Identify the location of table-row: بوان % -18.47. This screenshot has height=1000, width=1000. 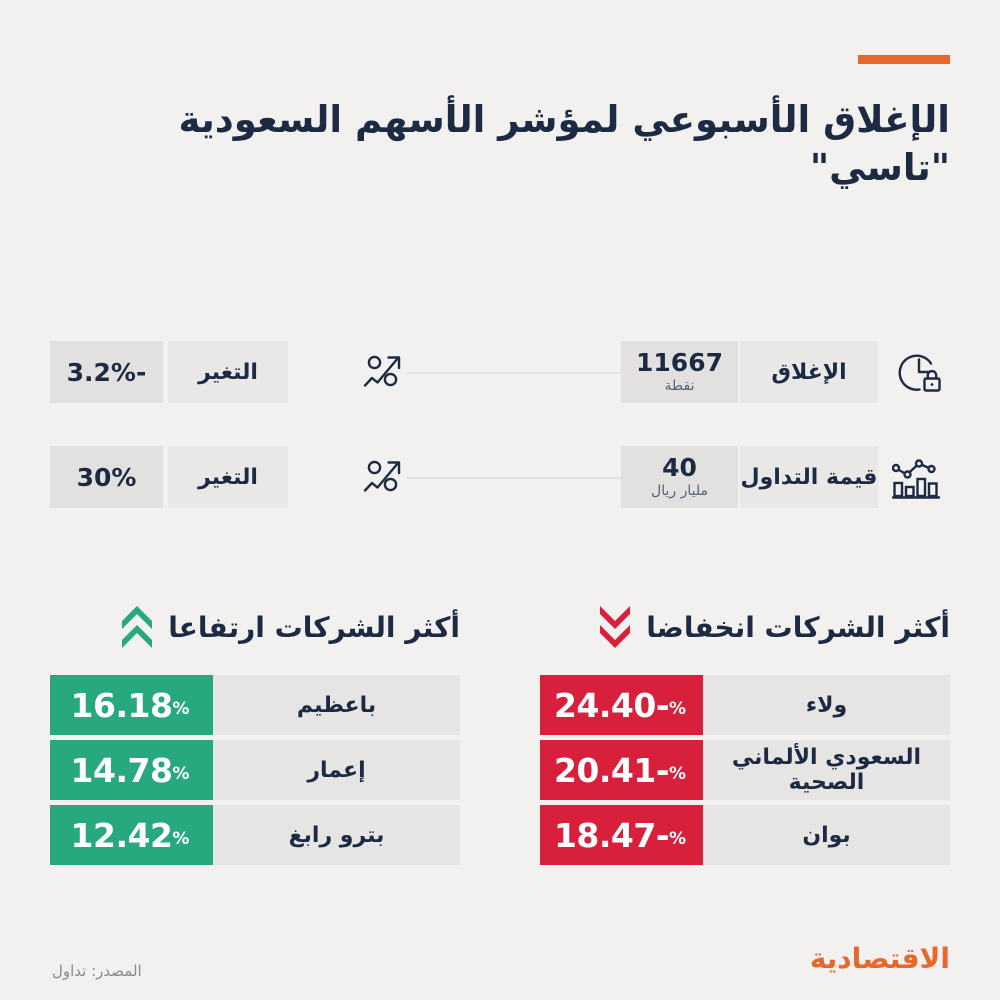
(745, 835).